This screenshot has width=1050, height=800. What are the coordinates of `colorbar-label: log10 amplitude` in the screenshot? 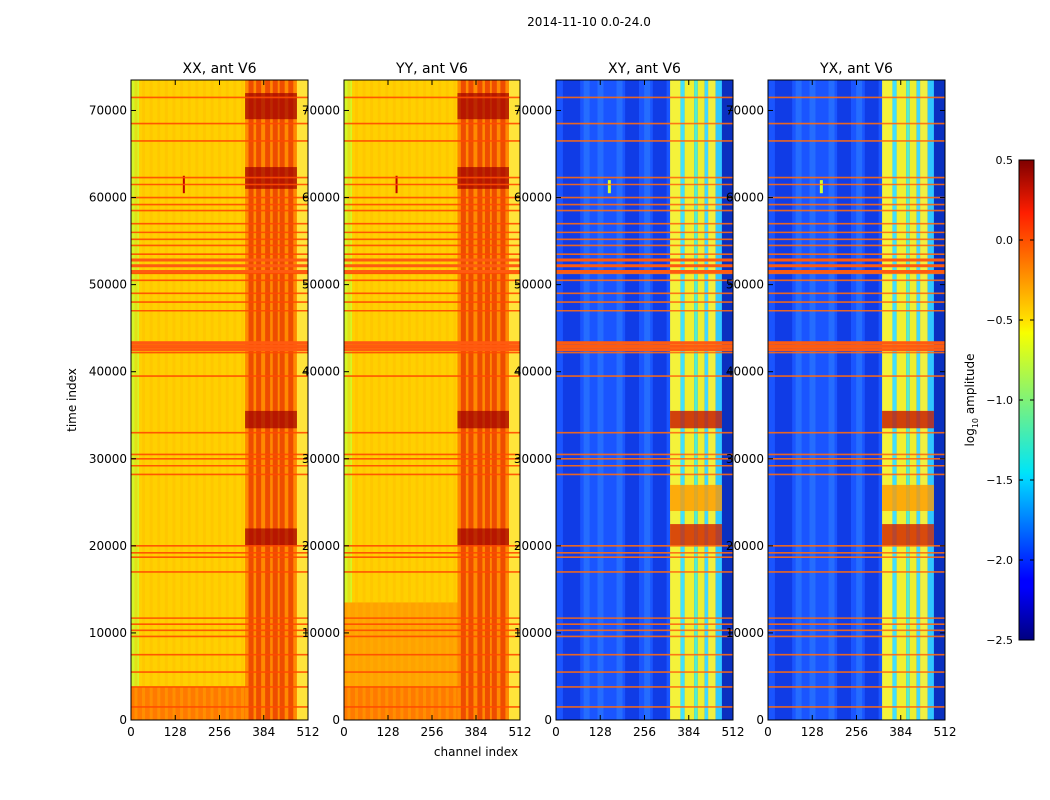 It's located at (971, 400).